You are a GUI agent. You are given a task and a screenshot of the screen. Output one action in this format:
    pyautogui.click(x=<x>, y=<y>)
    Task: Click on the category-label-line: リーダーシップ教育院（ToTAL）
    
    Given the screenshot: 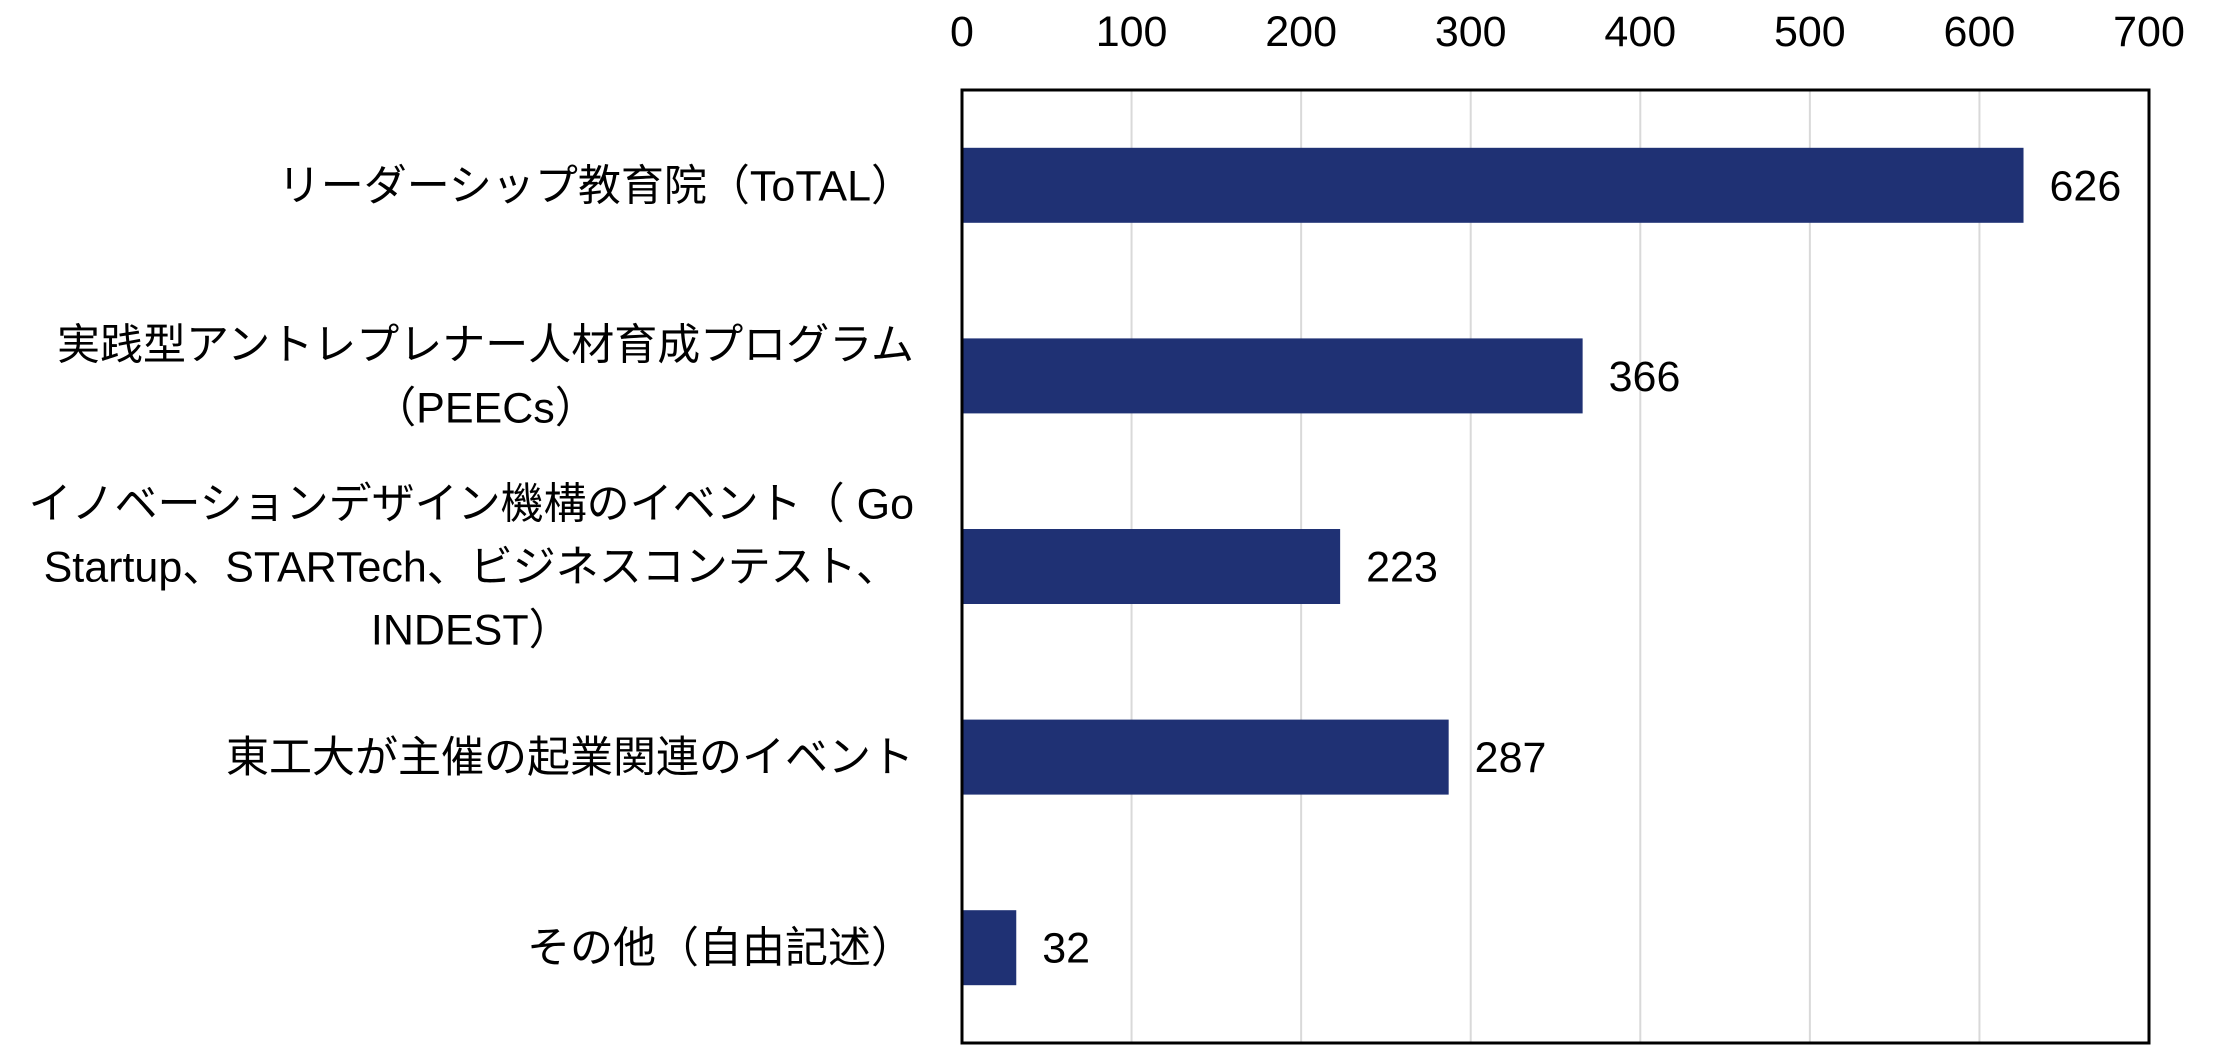 What is the action you would take?
    pyautogui.click(x=596, y=186)
    